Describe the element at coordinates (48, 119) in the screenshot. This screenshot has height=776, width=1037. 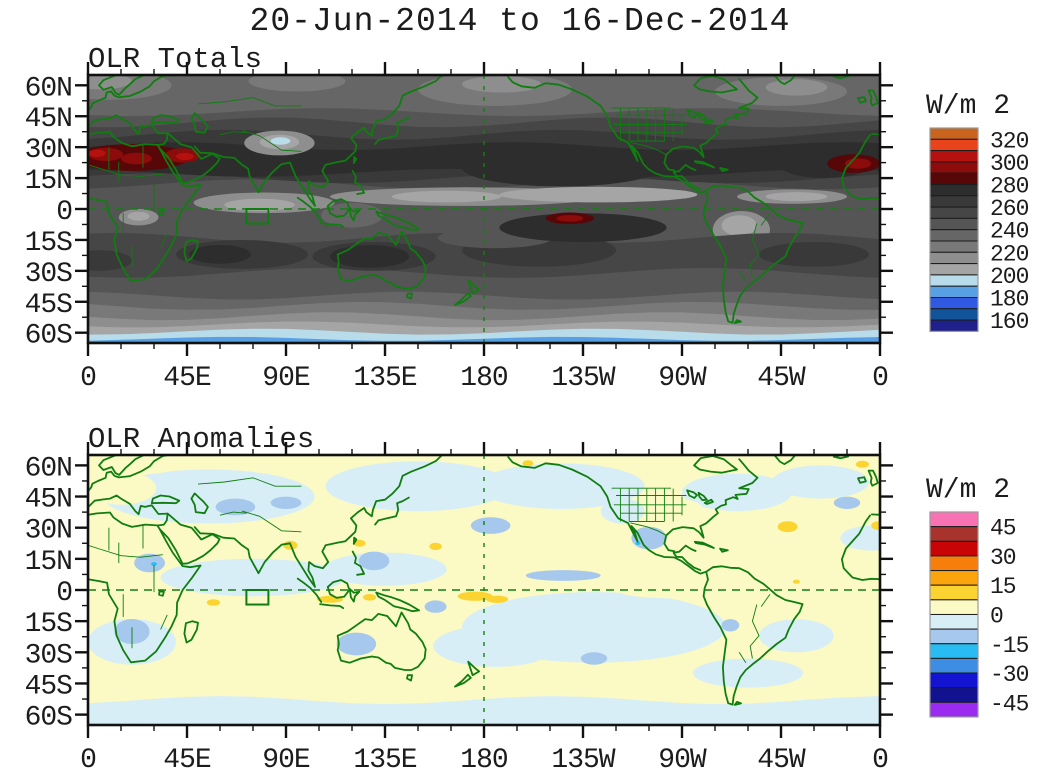
I see `lat-tick-label: 45N` at that location.